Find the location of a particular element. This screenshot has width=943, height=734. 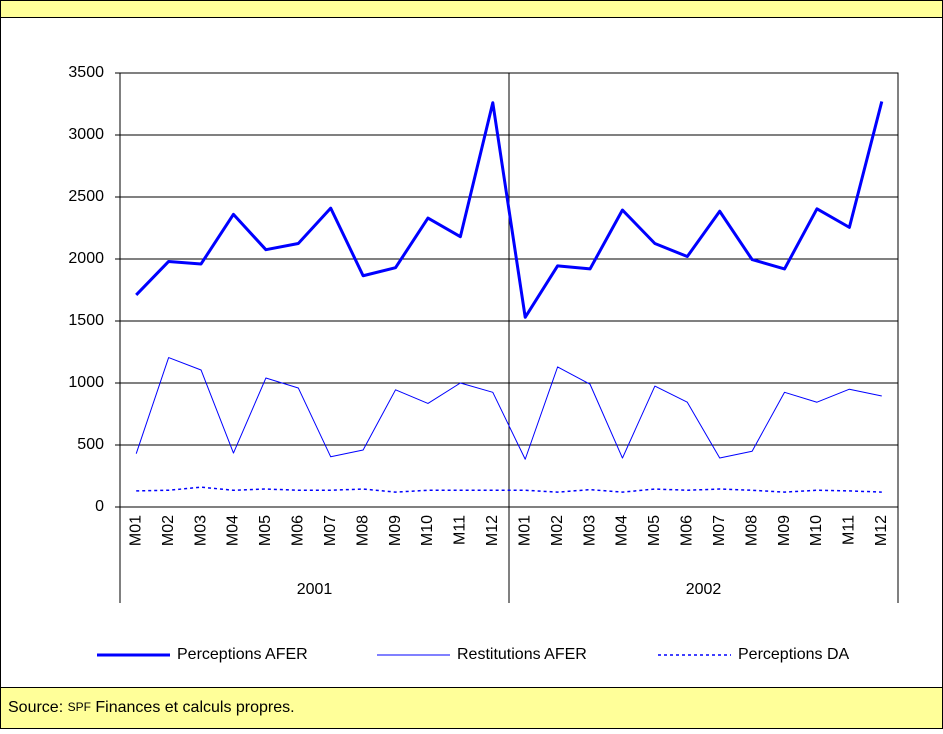

y-tick-label: 500 is located at coordinates (90, 444).